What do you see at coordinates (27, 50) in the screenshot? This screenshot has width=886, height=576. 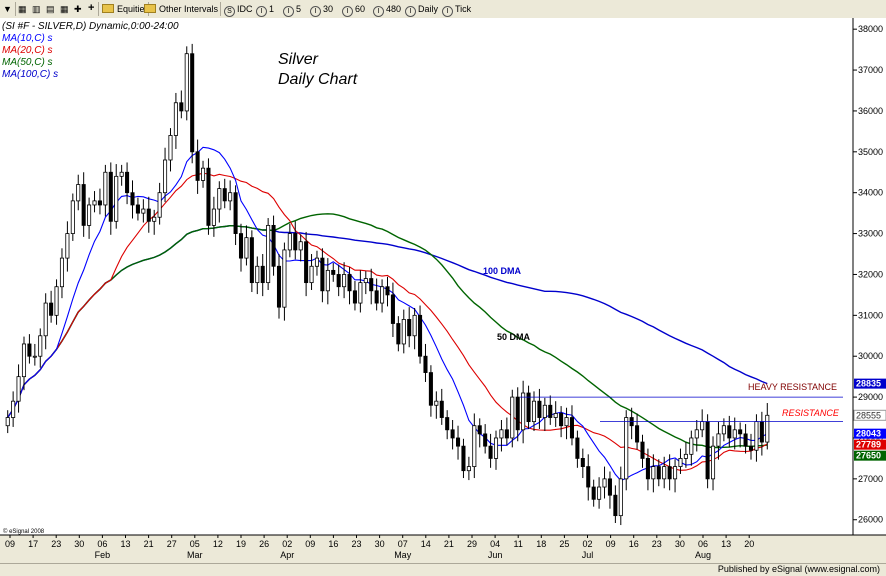 I see `legend-ma20: MA(20,C) s` at bounding box center [27, 50].